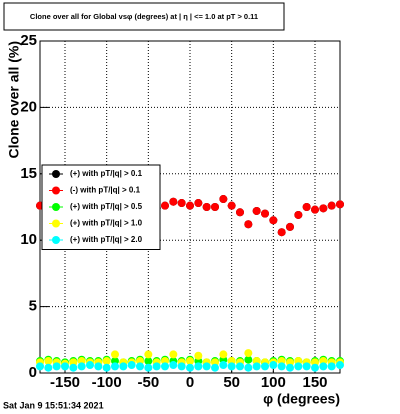 The image size is (400, 414). I want to click on y-tick-label: 20, so click(28, 106).